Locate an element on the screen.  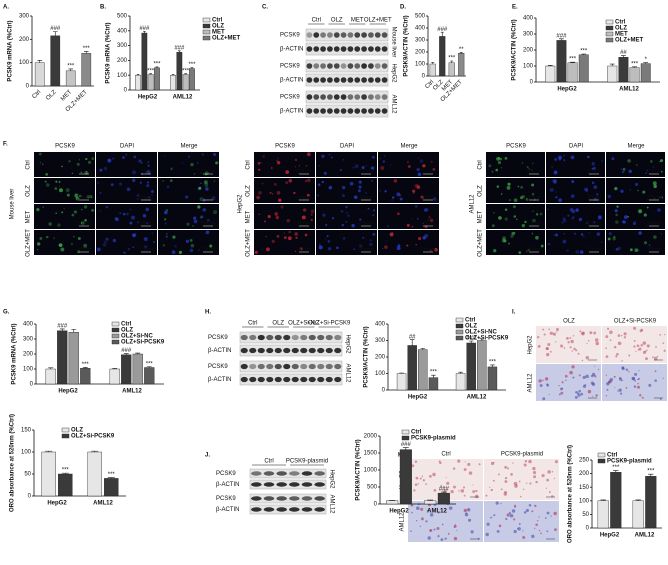
y-tick-label: 200 is located at coordinates (584, 474).